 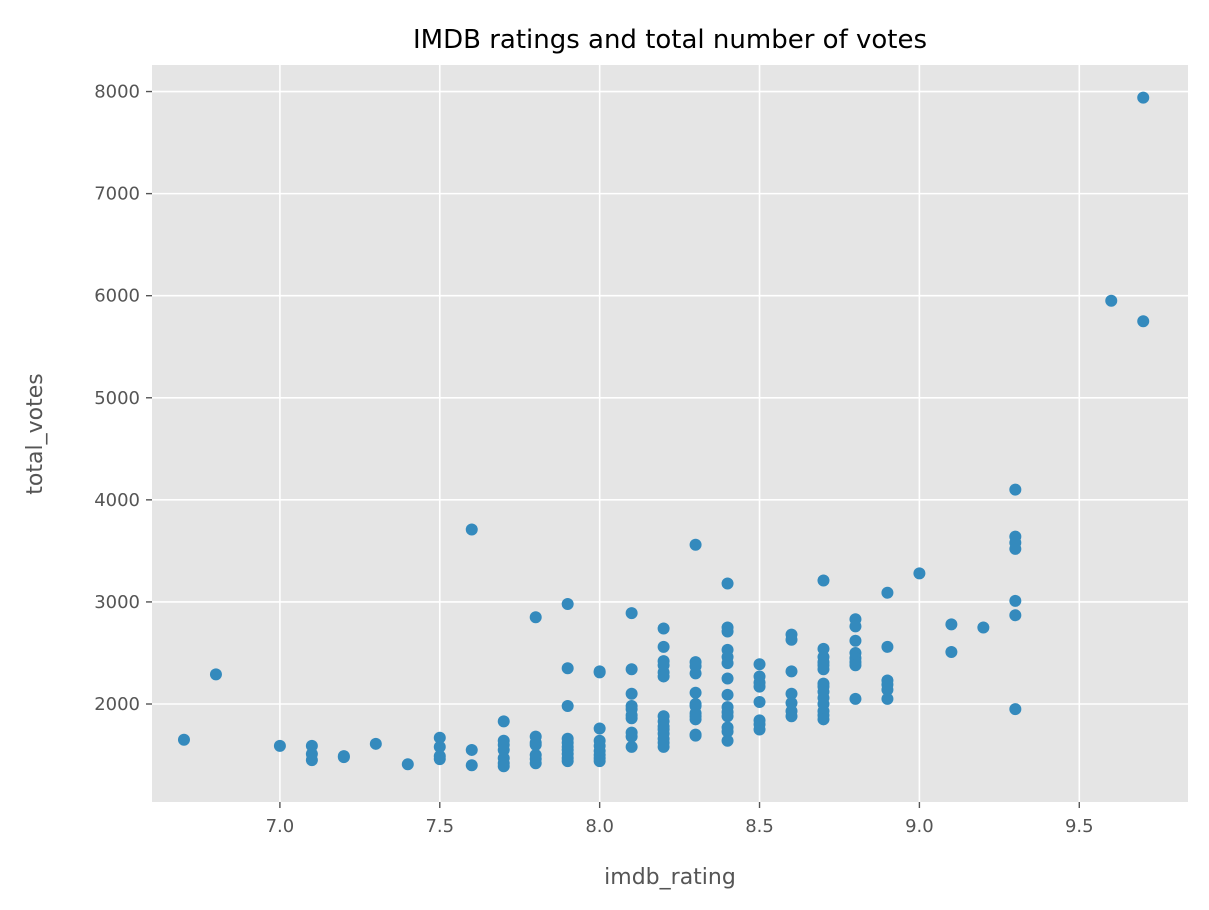 What do you see at coordinates (1079, 826) in the screenshot?
I see `x-tick-label: 9.5` at bounding box center [1079, 826].